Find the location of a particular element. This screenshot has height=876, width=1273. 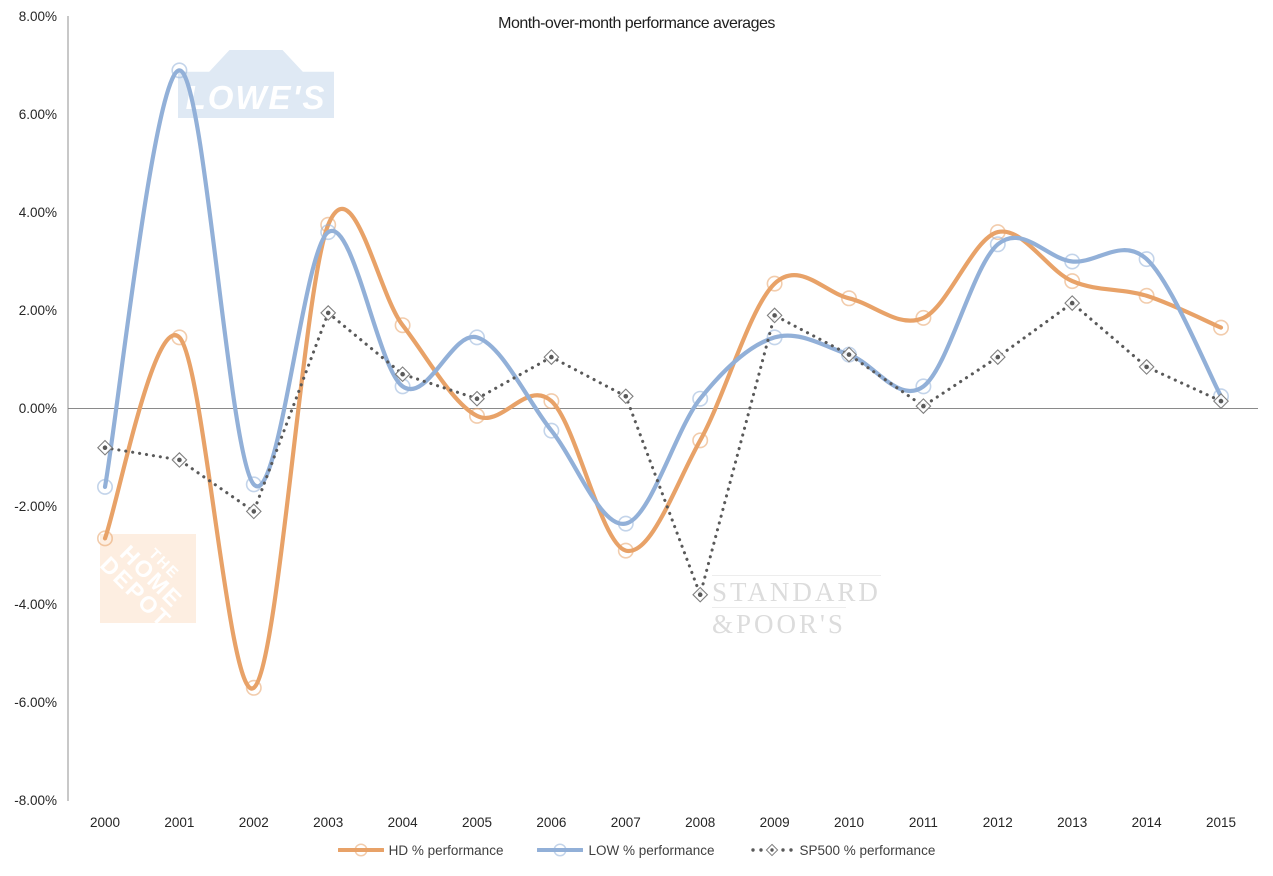

x-tick-label: 2008 is located at coordinates (700, 822).